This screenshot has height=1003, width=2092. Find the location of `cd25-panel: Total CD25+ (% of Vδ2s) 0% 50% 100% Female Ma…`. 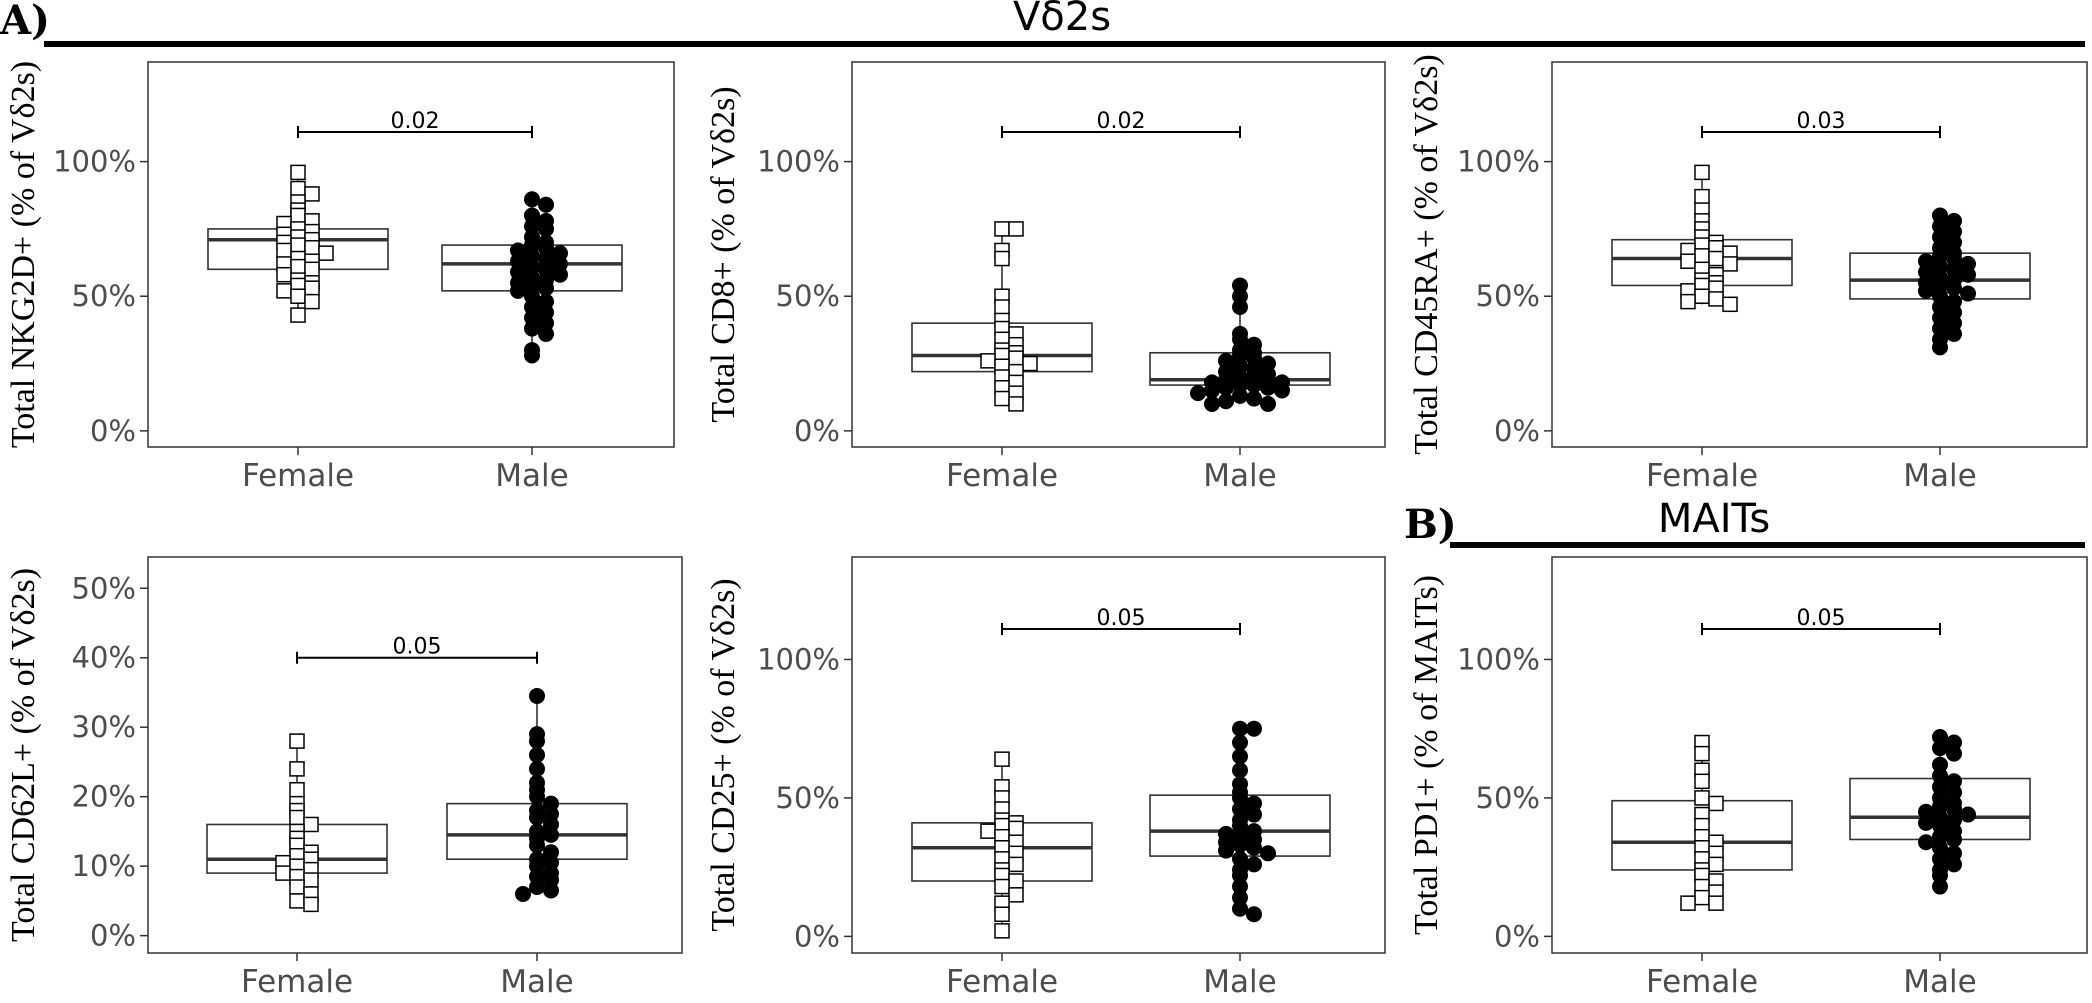

cd25-panel: Total CD25+ (% of Vδ2s) 0% 50% 100% Female Ma… is located at coordinates (1045, 778).